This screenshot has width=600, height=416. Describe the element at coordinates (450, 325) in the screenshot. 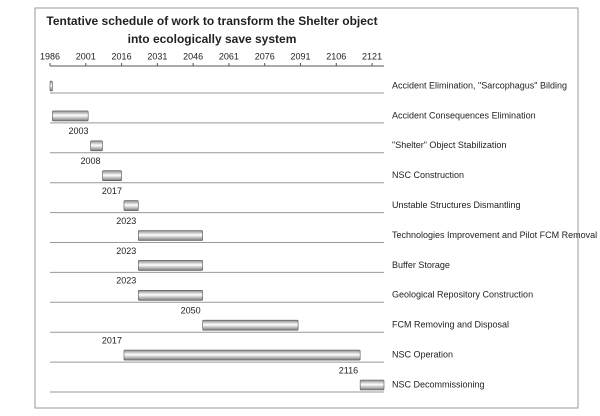

I see `task-label: FCM Removing and Disposal` at that location.